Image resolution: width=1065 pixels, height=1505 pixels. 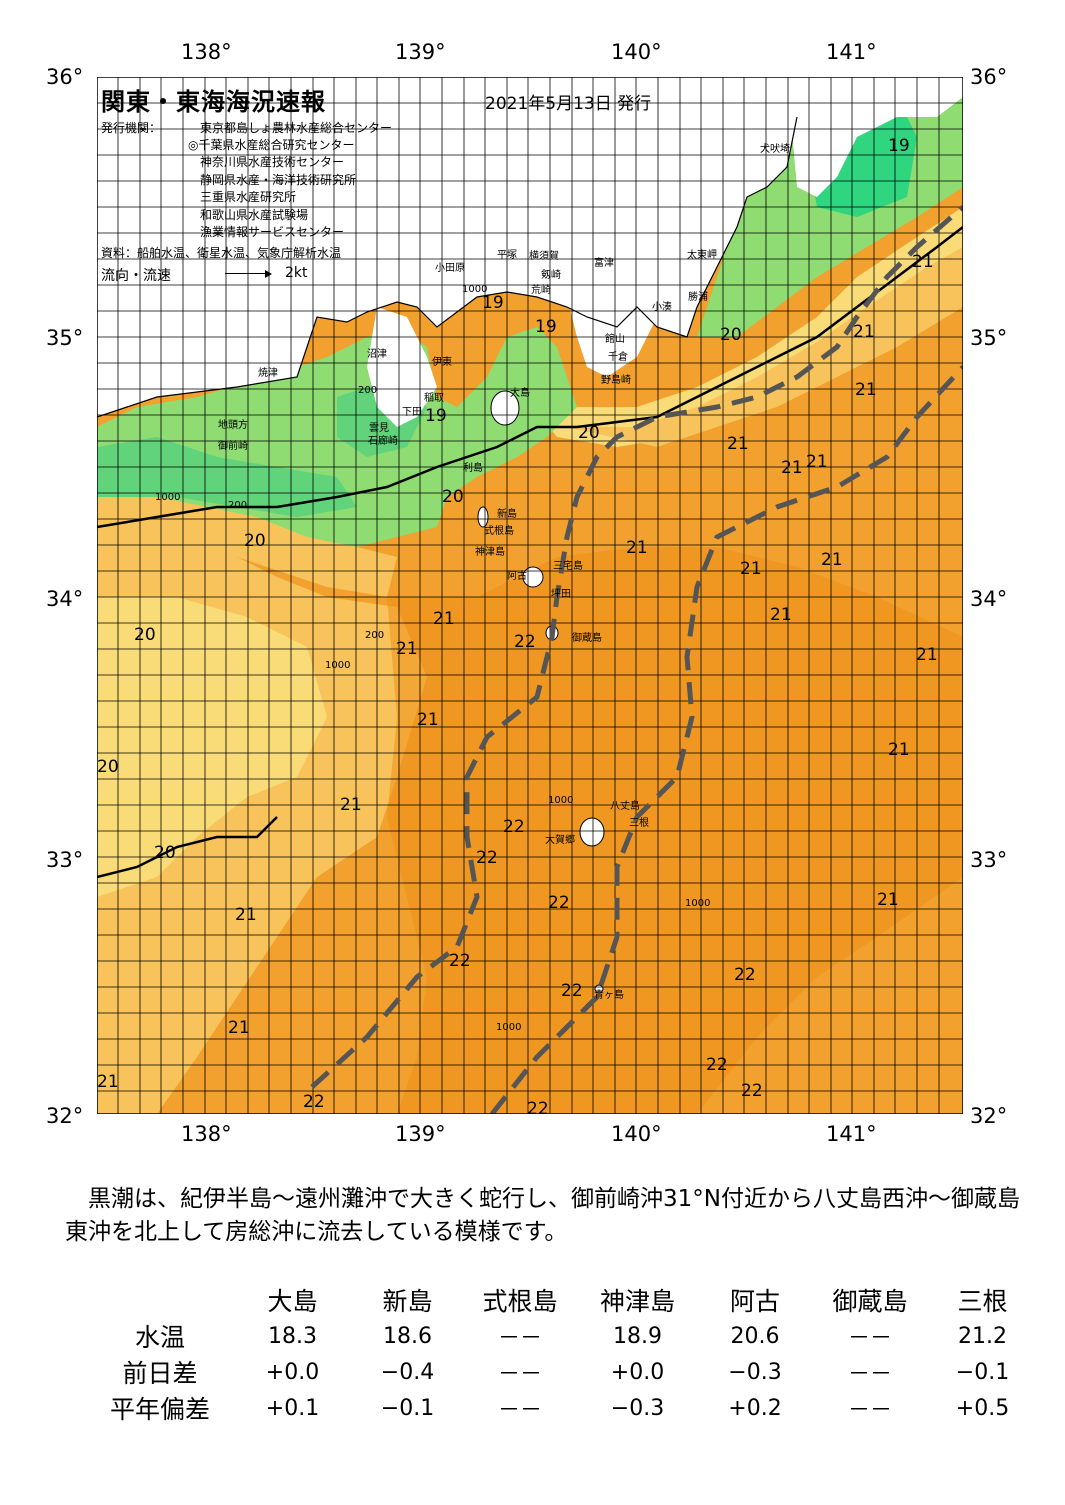 What do you see at coordinates (568, 104) in the screenshot?
I see `issue-date: 2021年5月13日 発行` at bounding box center [568, 104].